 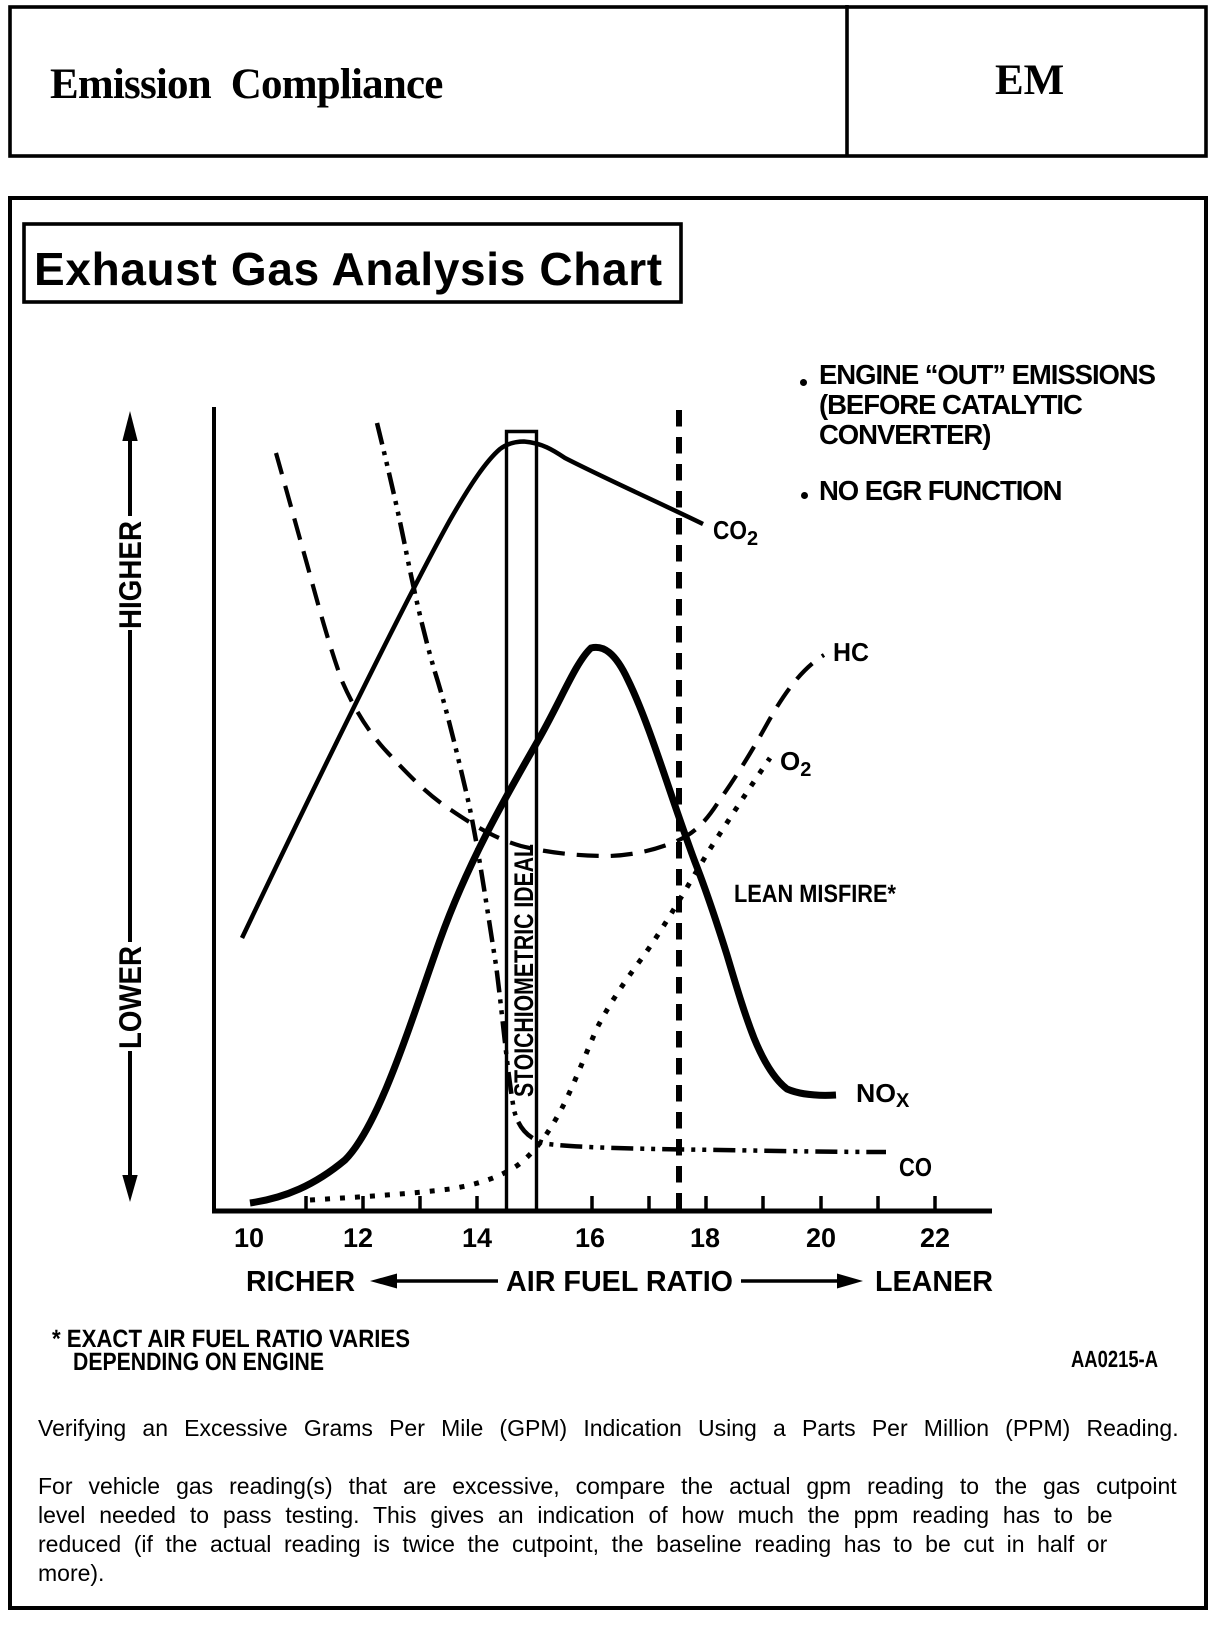 I want to click on svg-text: LEANER, so click(x=934, y=1282).